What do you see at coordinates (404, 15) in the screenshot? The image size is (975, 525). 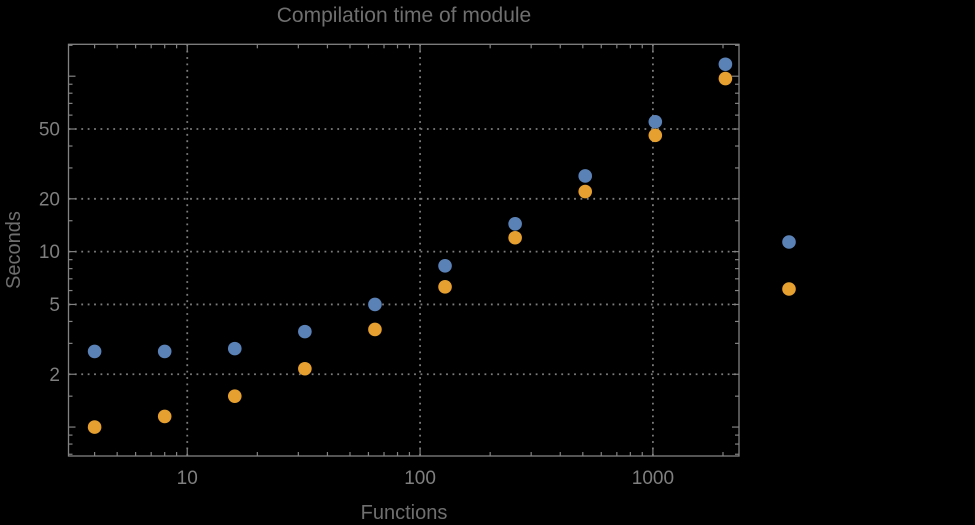 I see `chart-title: Compilation time of module` at bounding box center [404, 15].